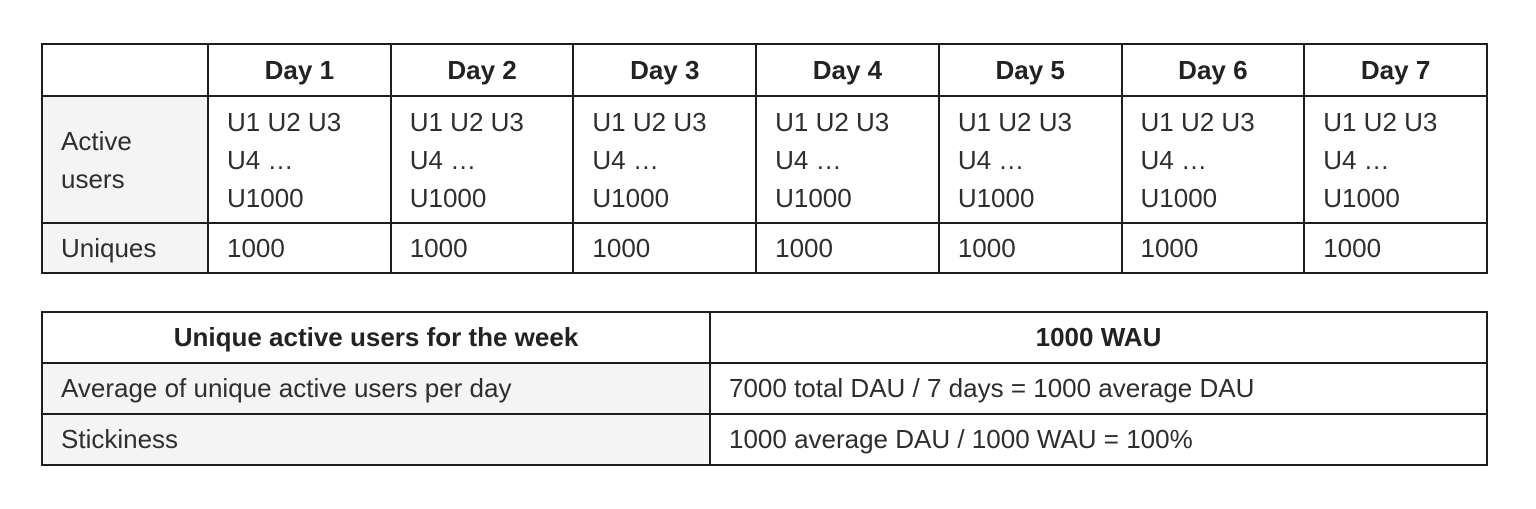  What do you see at coordinates (482, 70) in the screenshot?
I see `day-header: Day 2` at bounding box center [482, 70].